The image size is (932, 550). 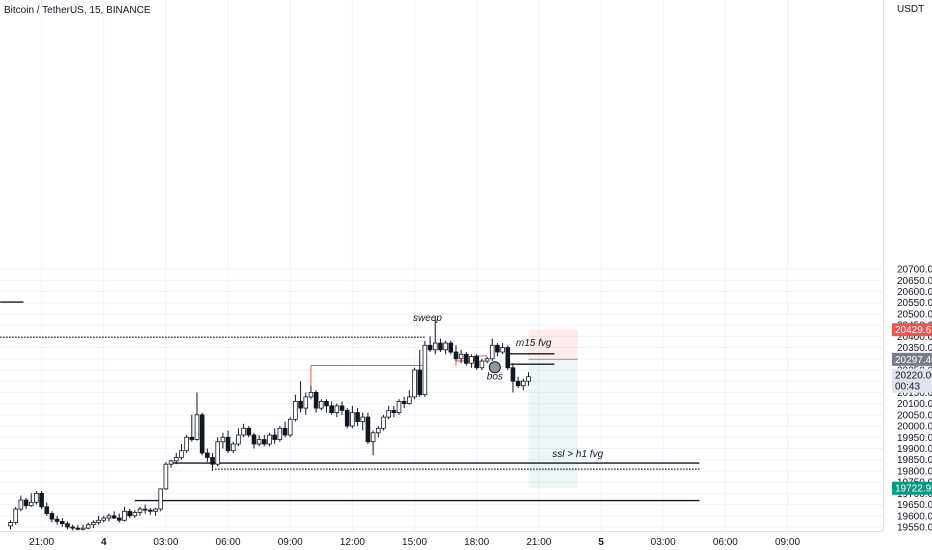 What do you see at coordinates (441, 540) in the screenshot?
I see `time-axis` at bounding box center [441, 540].